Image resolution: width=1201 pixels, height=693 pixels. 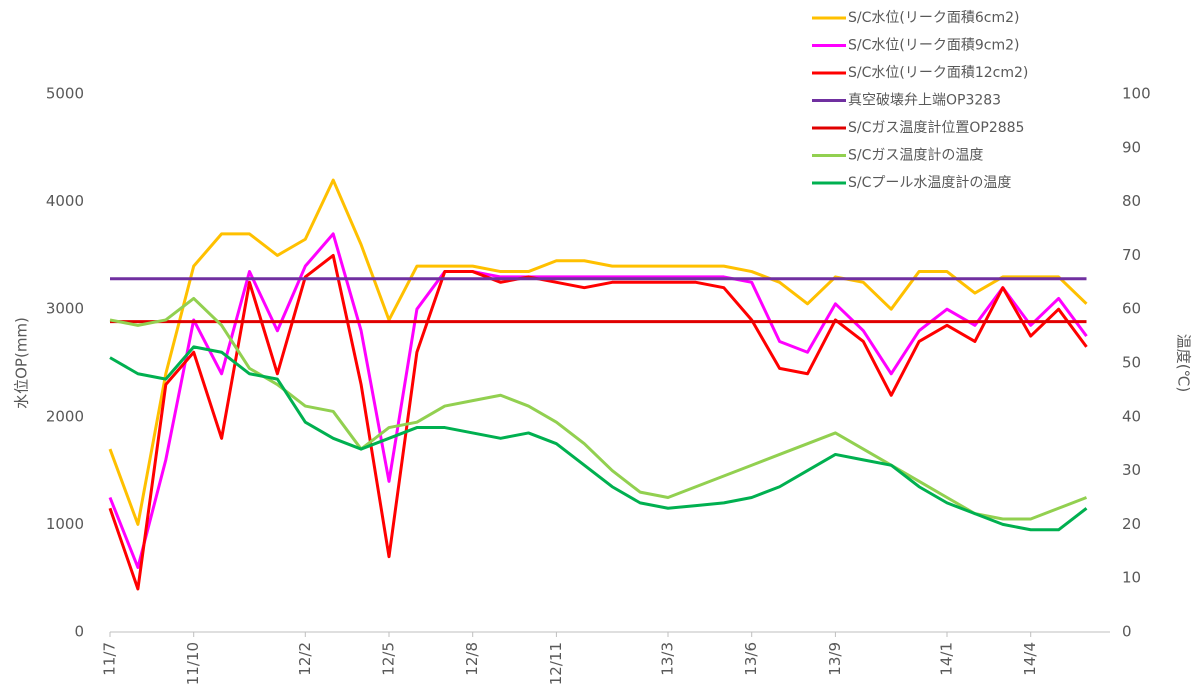 What do you see at coordinates (1184, 363) in the screenshot?
I see `y2-axis-label: 温度(℃)` at bounding box center [1184, 363].